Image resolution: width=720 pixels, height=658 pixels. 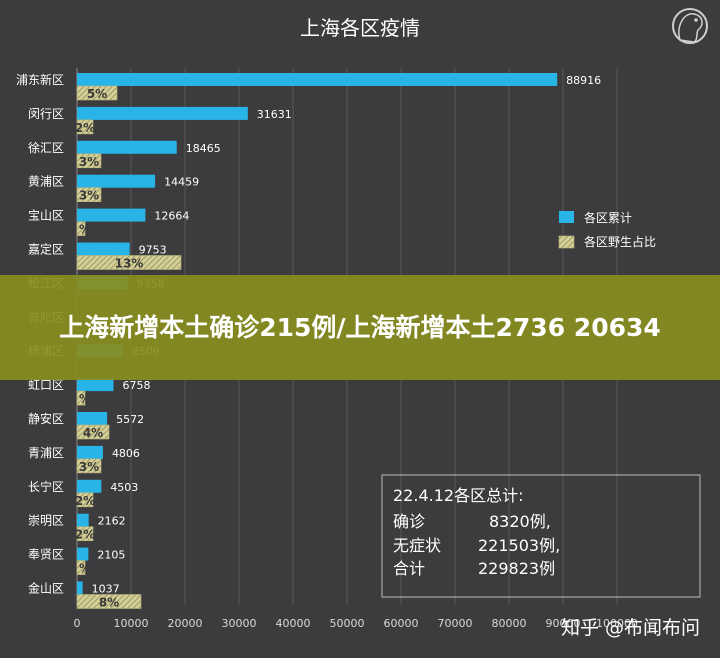 I want to click on category-label: 虹口区, so click(x=46, y=385).